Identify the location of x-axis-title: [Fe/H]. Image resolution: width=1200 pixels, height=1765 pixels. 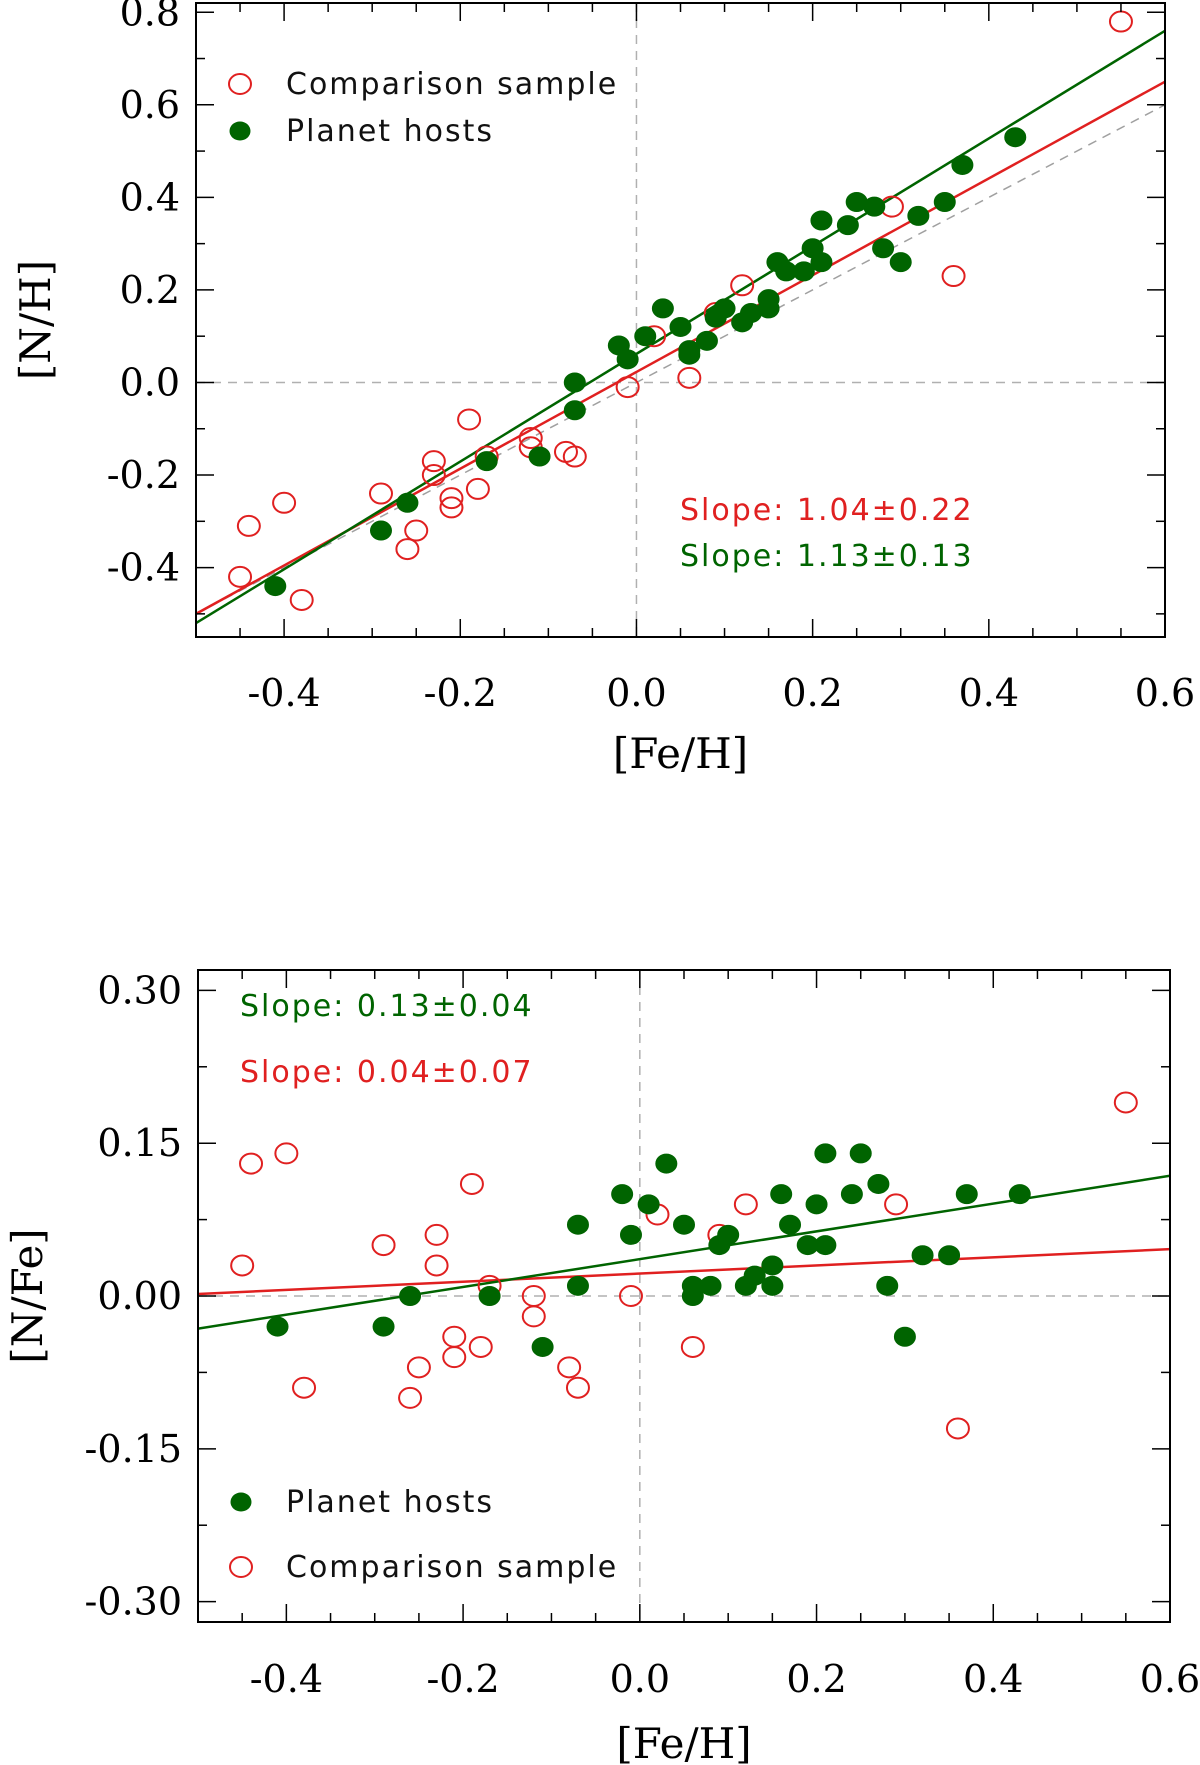
(683, 1742).